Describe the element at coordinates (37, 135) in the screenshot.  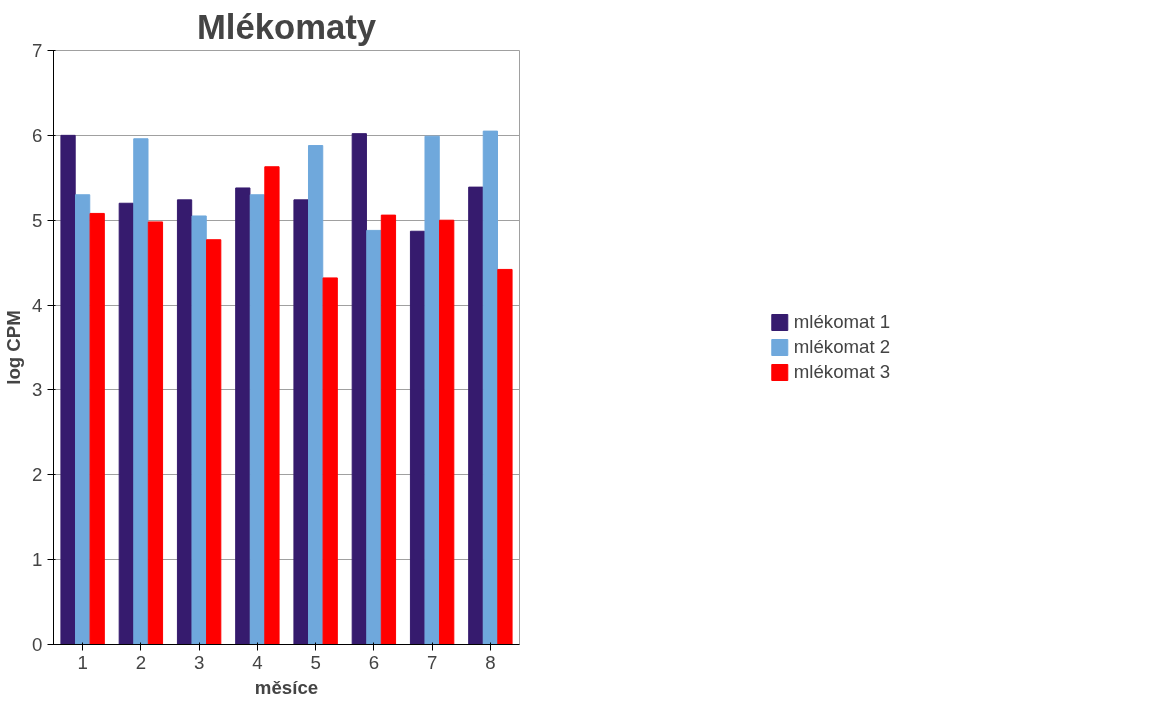
I see `y-tick-label: 6` at that location.